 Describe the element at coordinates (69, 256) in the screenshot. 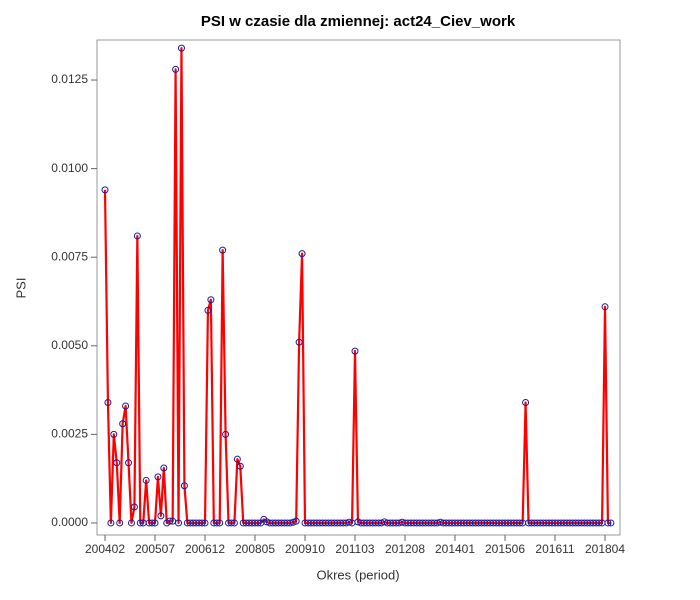

I see `y-tick-label: 0.0075` at that location.